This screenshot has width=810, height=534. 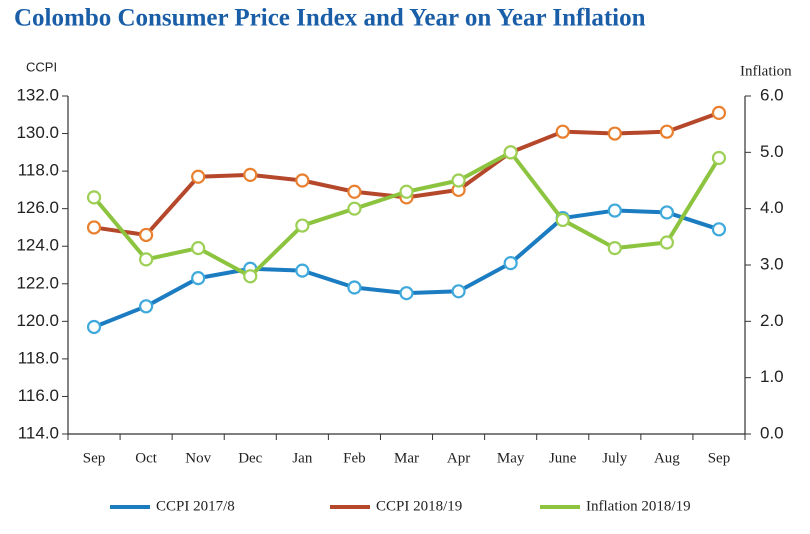 I want to click on x-tick-label: May, so click(x=511, y=458).